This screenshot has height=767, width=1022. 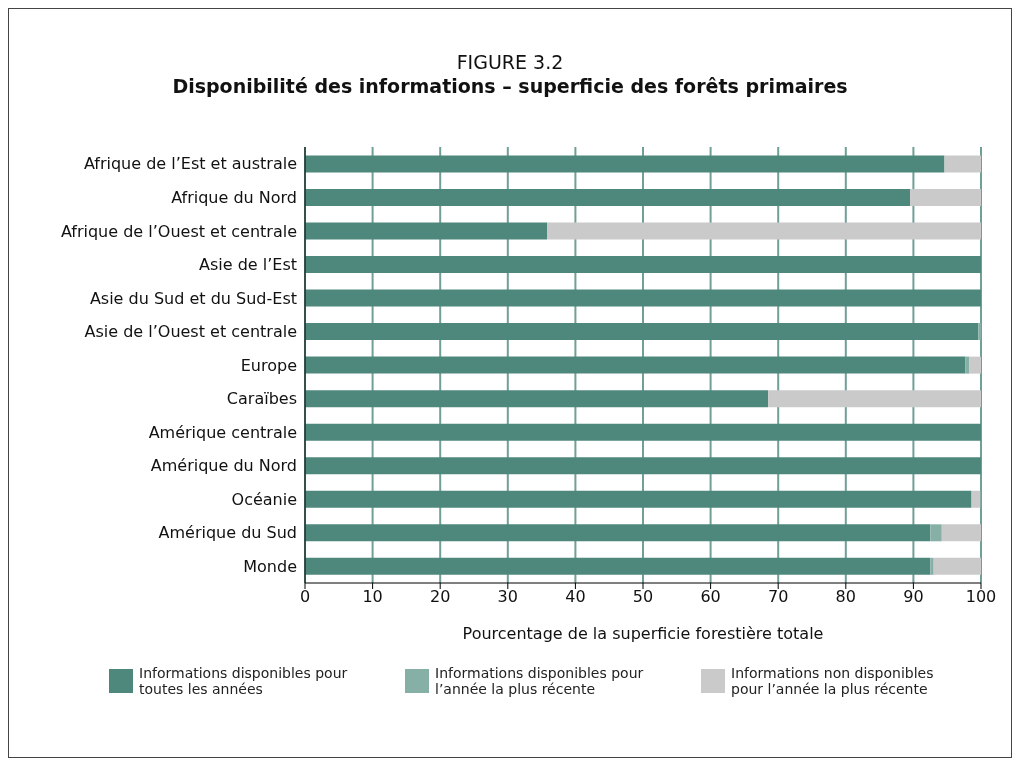 I want to click on x-tick-label: 60, so click(x=710, y=597).